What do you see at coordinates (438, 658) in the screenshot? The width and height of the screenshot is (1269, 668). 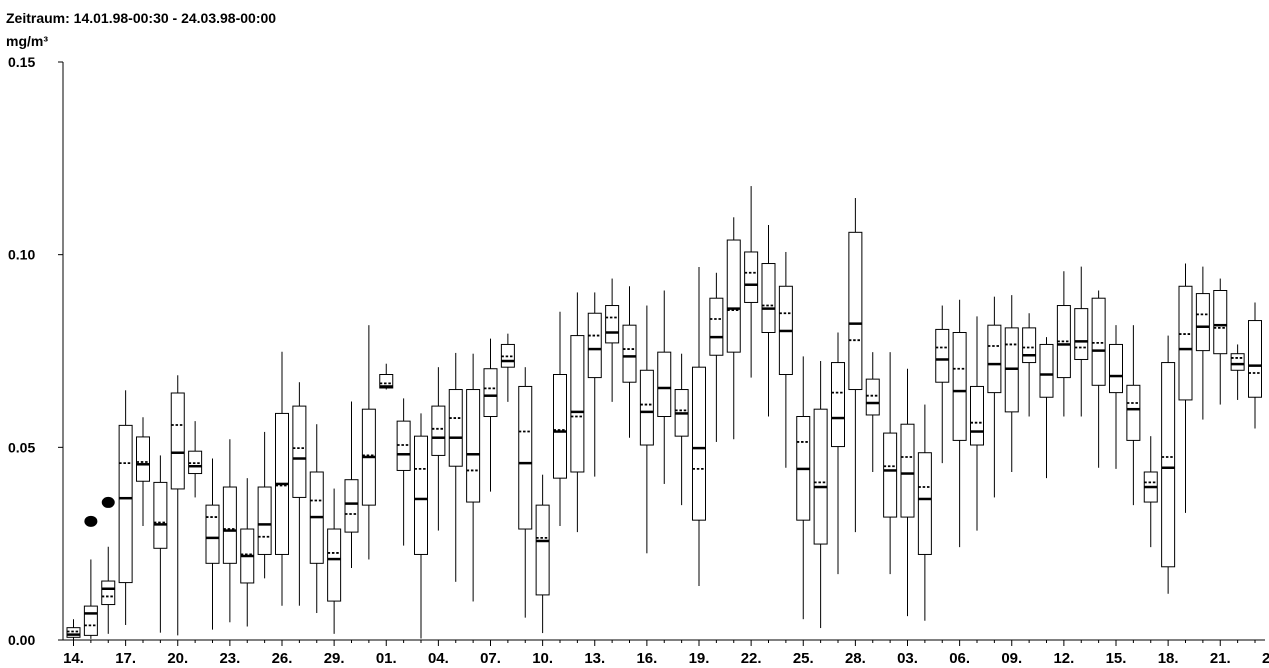 I see `x-tick-label: 04.` at bounding box center [438, 658].